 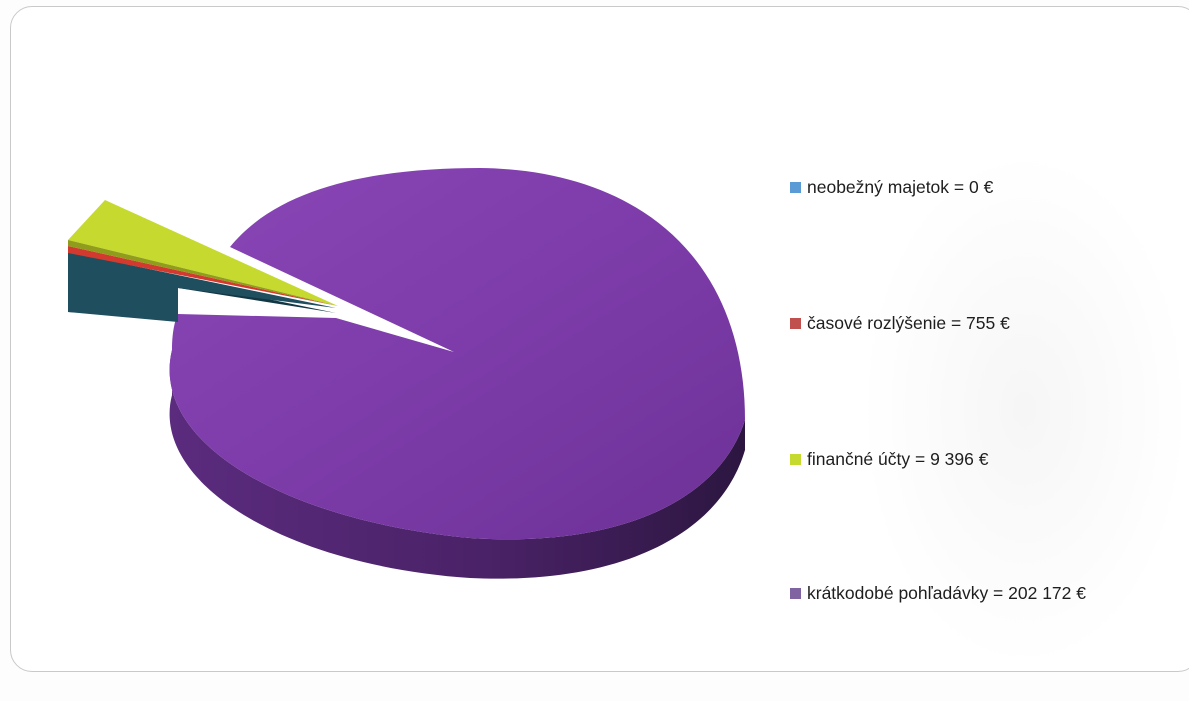 I want to click on pie-slice-side-finančné-účty, so click(x=203, y=273).